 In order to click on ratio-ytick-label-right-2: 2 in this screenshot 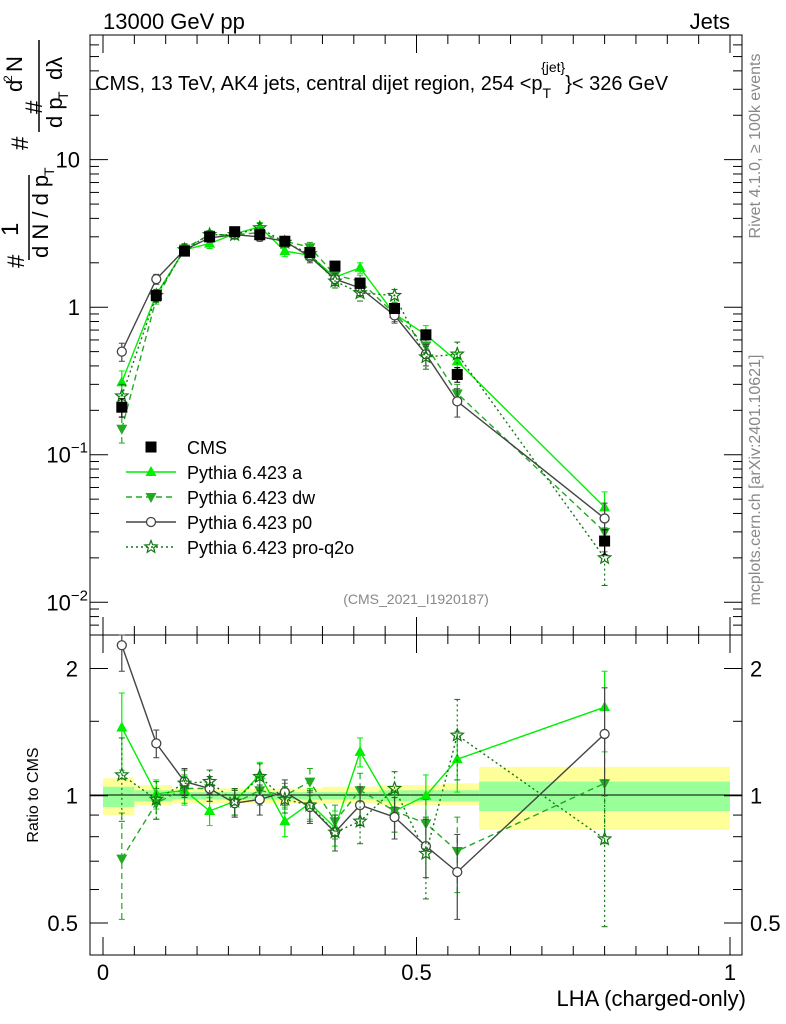, I will do `click(756, 668)`.